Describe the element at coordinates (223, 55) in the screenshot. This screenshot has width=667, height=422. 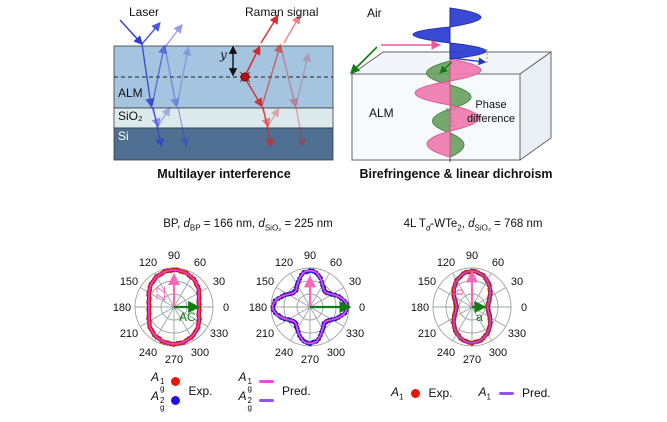
I see `depth-y-label: y` at that location.